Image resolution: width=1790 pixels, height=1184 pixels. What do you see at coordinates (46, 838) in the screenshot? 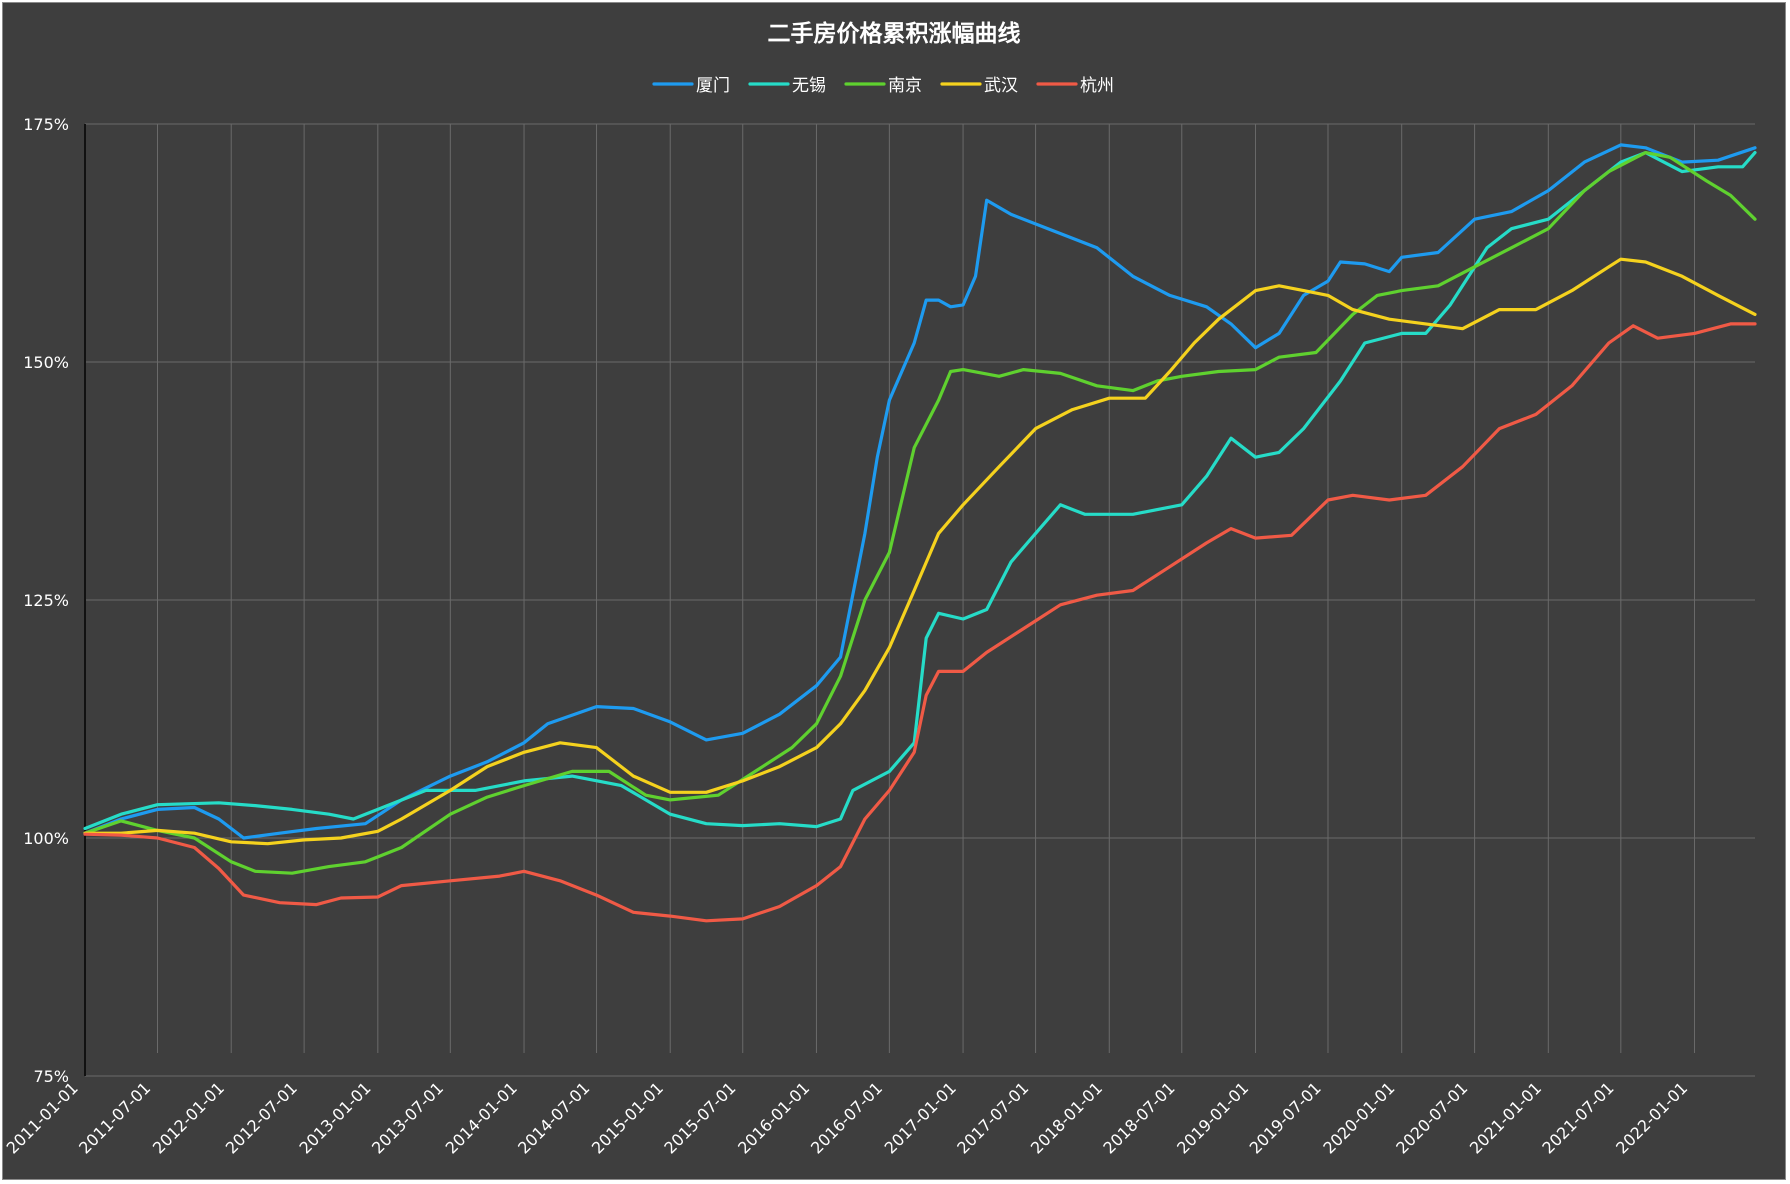
I see `y-tick-label: 100%` at bounding box center [46, 838].